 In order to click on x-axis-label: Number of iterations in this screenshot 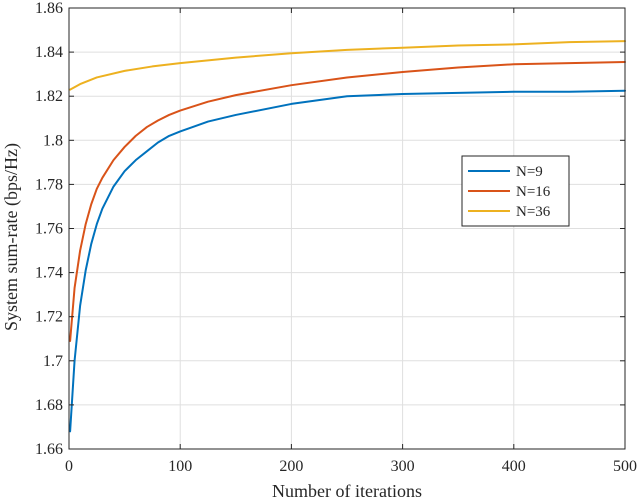, I will do `click(347, 490)`.